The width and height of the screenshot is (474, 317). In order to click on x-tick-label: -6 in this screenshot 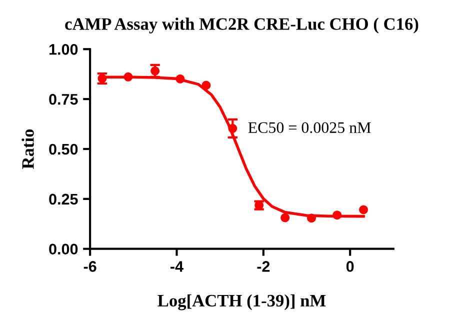, I will do `click(90, 266)`.